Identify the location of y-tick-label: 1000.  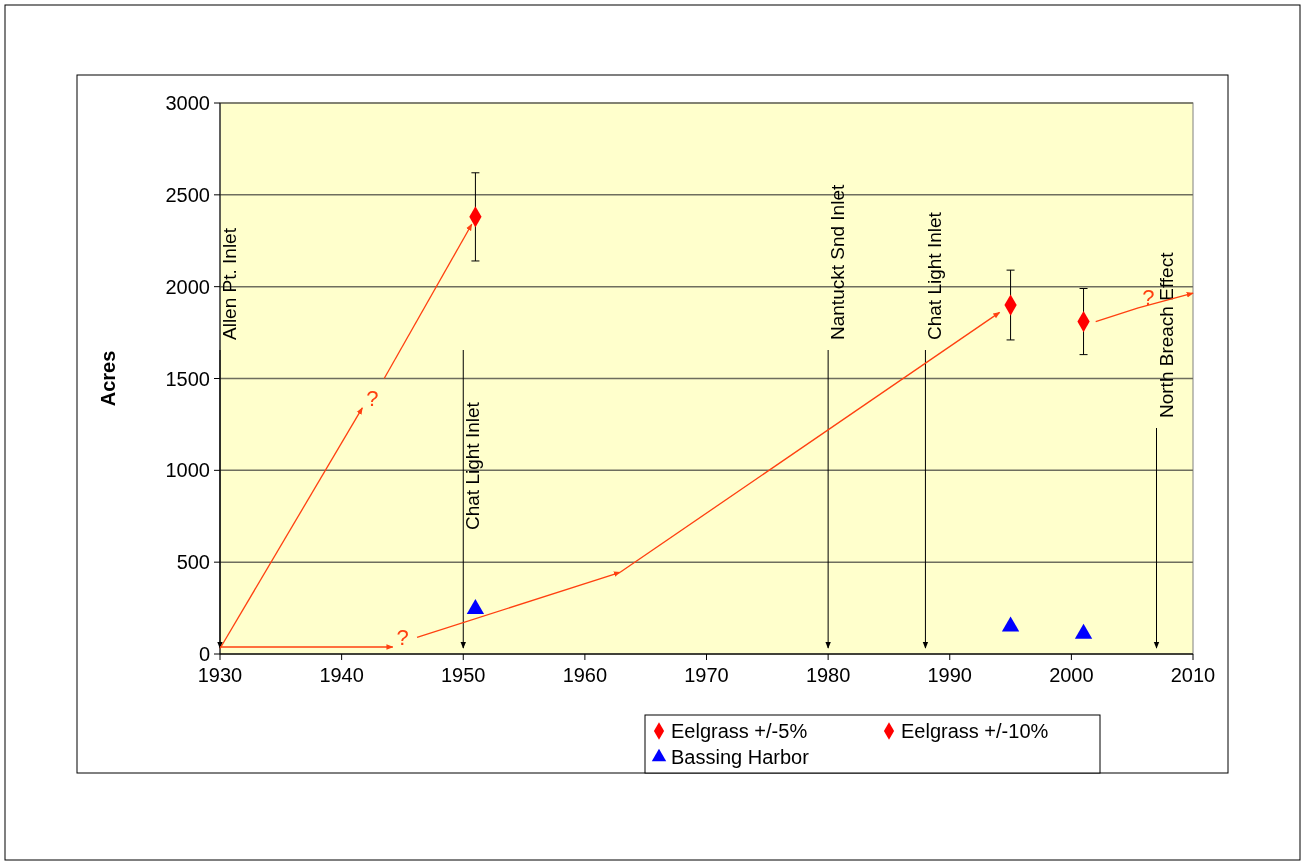
(187, 470).